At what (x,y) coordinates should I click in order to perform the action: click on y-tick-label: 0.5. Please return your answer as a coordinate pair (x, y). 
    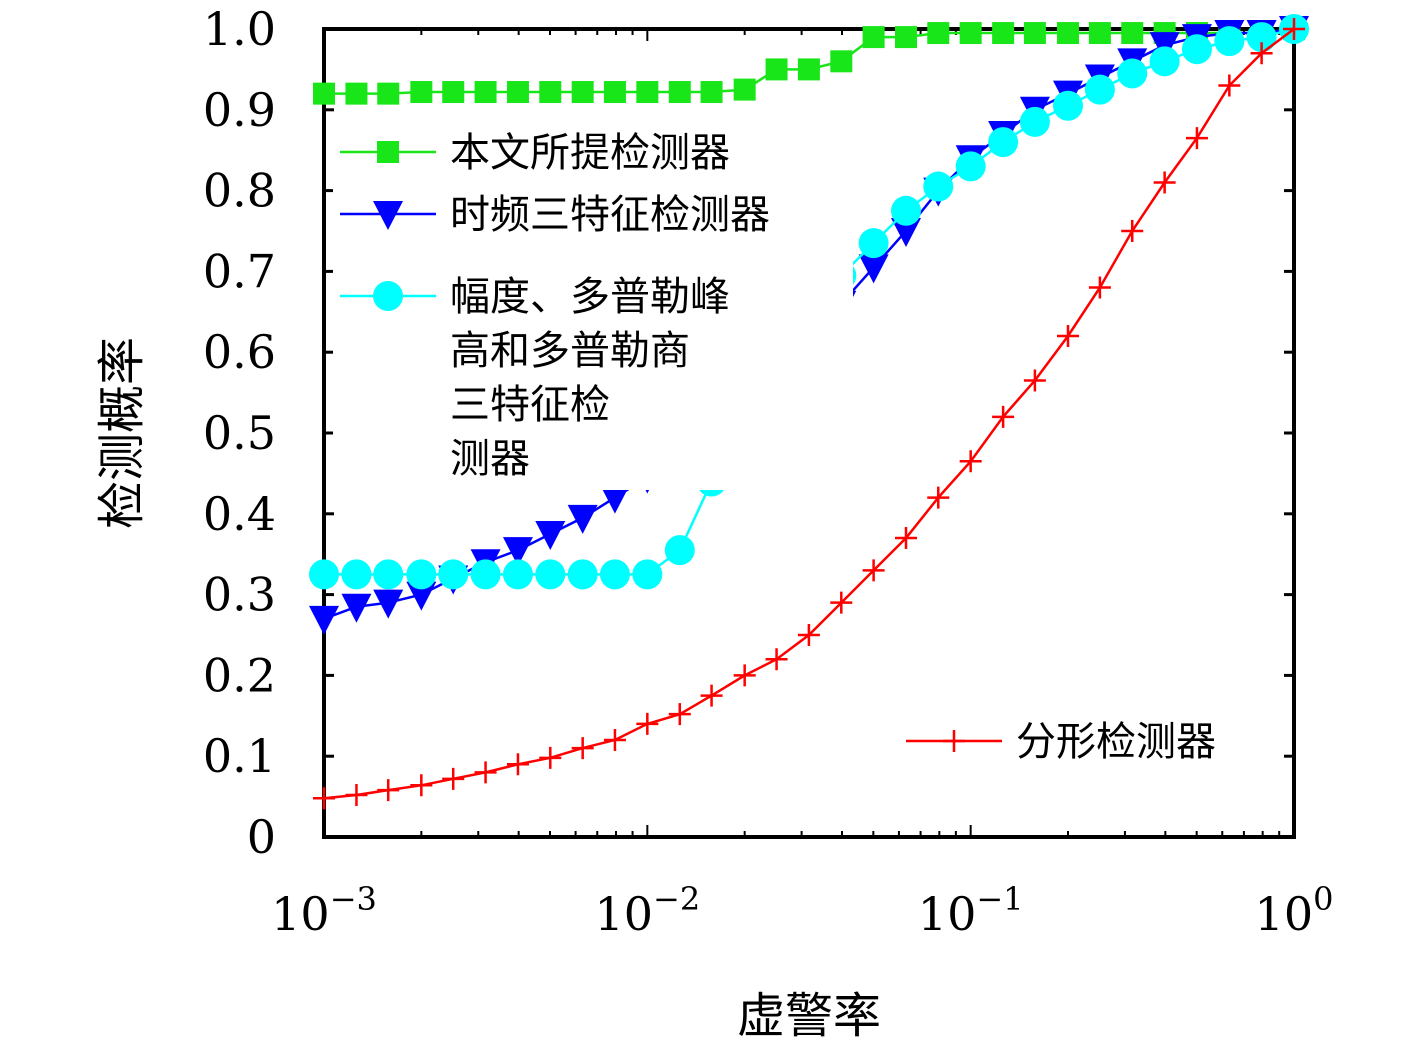
    Looking at the image, I should click on (239, 433).